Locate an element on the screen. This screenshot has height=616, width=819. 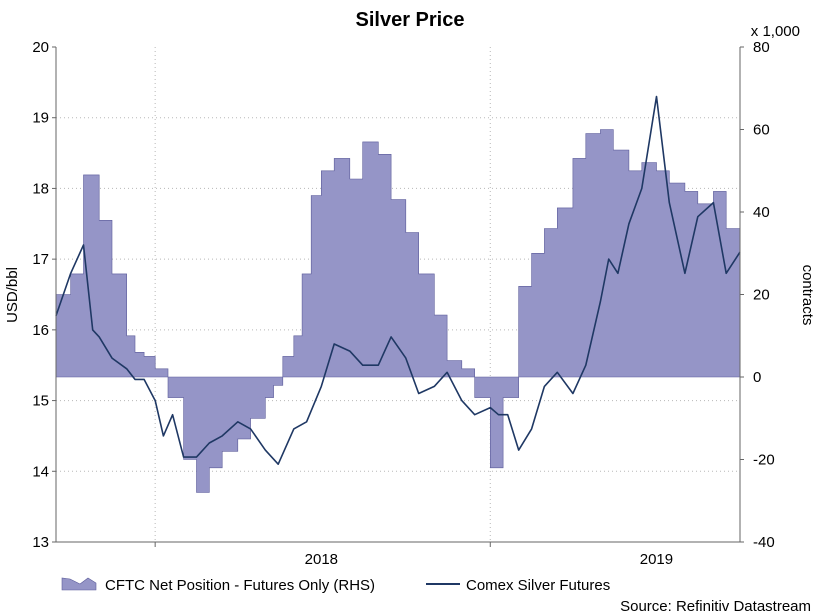
x-tick-label: 2019 is located at coordinates (656, 559).